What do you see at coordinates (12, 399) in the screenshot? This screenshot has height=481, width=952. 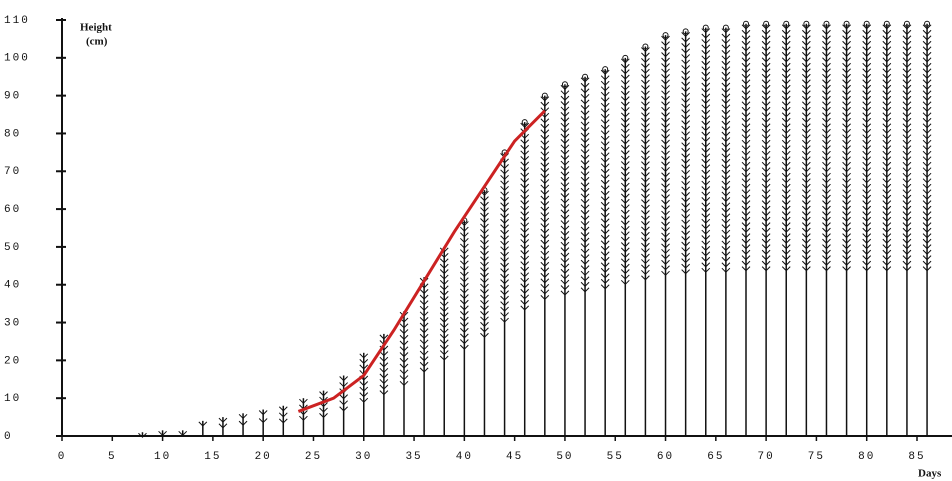 I see `y-tick-label: 10` at bounding box center [12, 399].